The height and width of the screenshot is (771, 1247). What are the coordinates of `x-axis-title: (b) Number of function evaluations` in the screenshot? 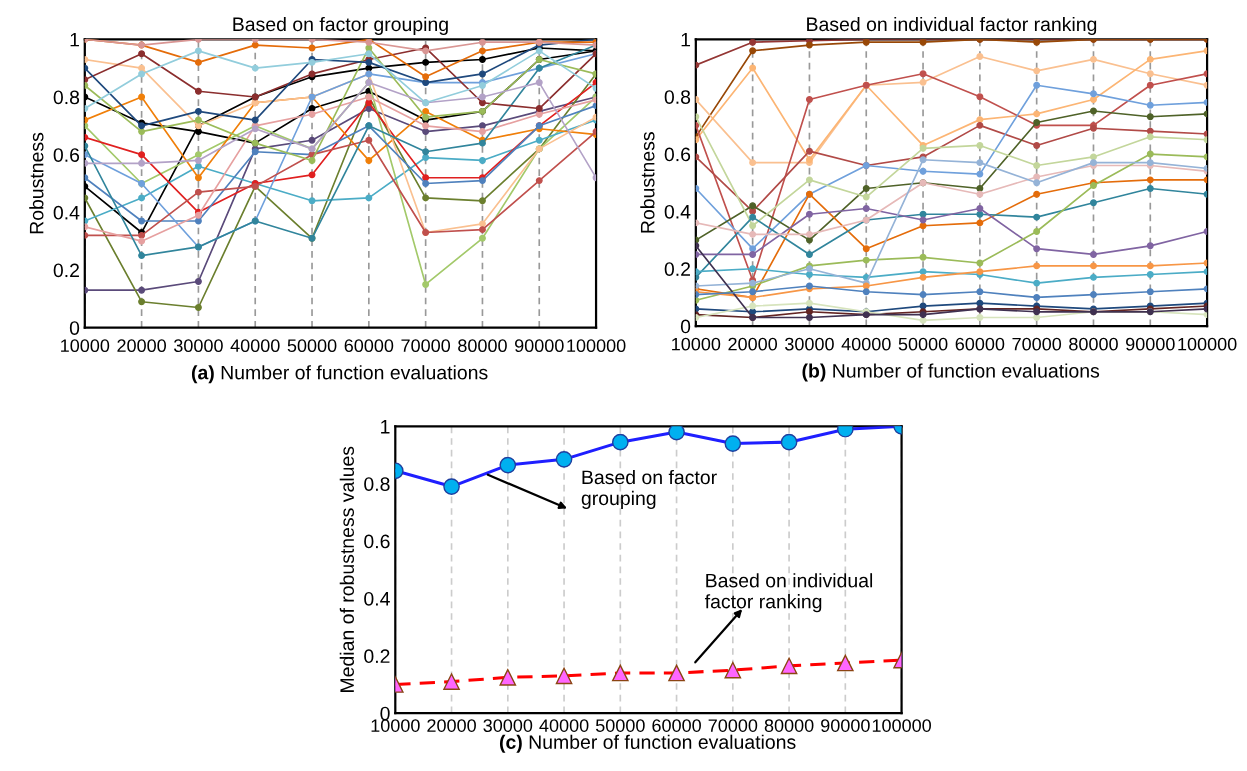 It's located at (951, 372).